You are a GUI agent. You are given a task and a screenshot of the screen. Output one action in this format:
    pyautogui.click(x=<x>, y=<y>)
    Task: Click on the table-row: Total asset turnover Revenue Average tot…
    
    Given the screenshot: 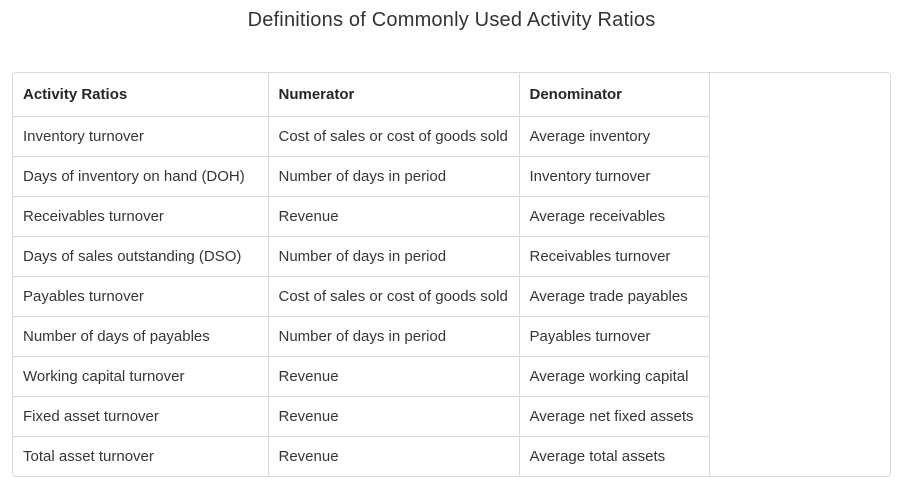 What is the action you would take?
    pyautogui.click(x=361, y=456)
    